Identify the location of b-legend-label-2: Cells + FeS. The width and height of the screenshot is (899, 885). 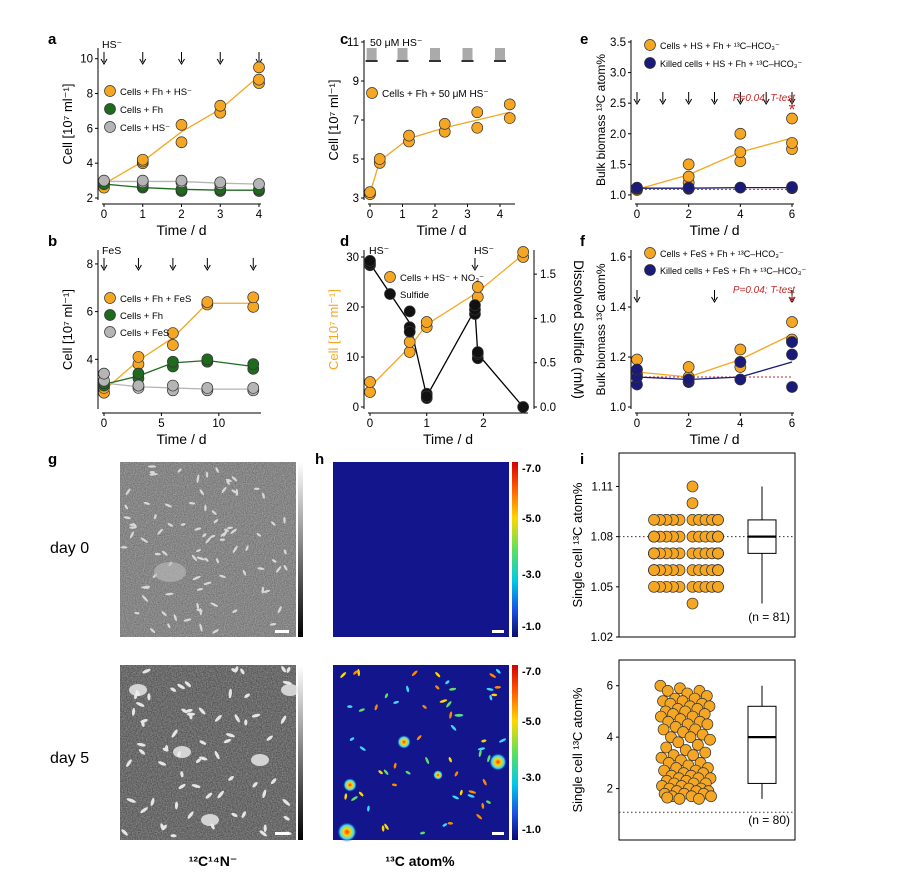
(144, 333).